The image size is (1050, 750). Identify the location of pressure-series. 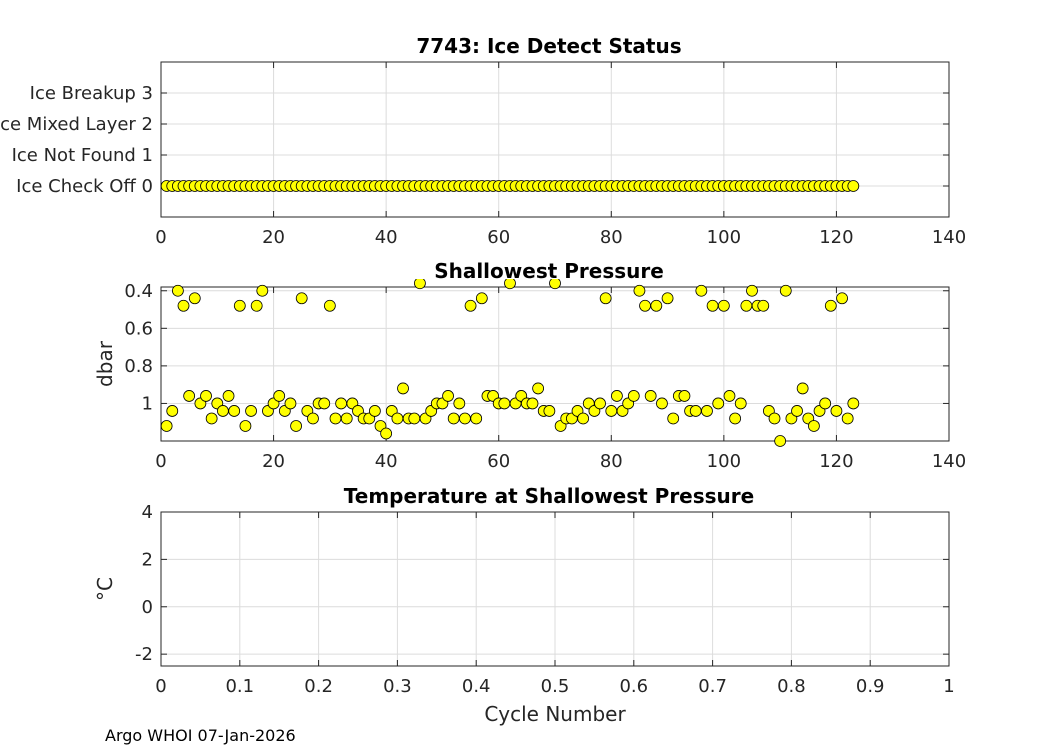
(510, 363).